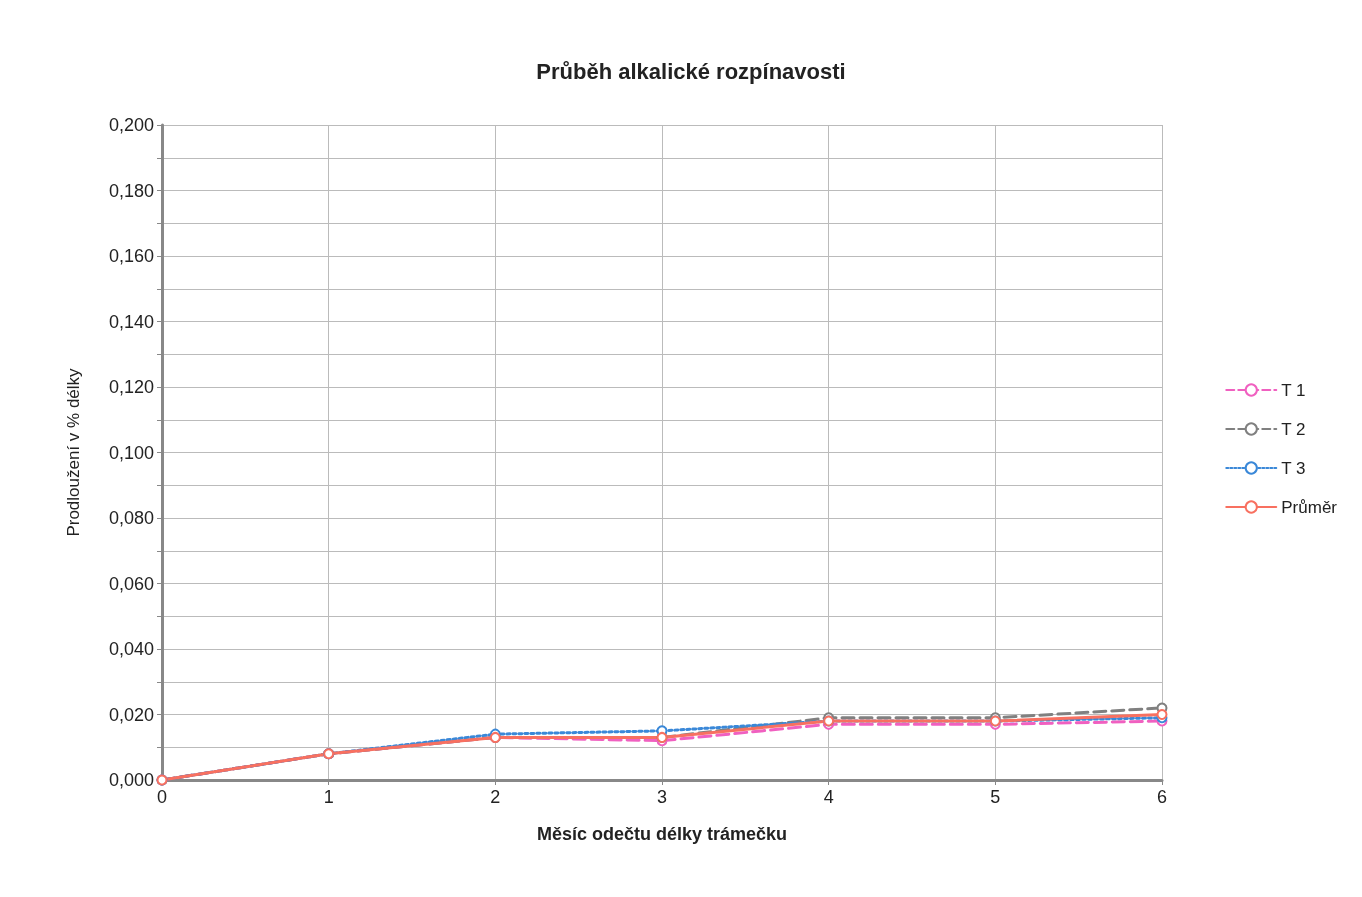 The width and height of the screenshot is (1362, 897). Describe the element at coordinates (131, 518) in the screenshot. I see `y-tick-label: 0,080` at that location.